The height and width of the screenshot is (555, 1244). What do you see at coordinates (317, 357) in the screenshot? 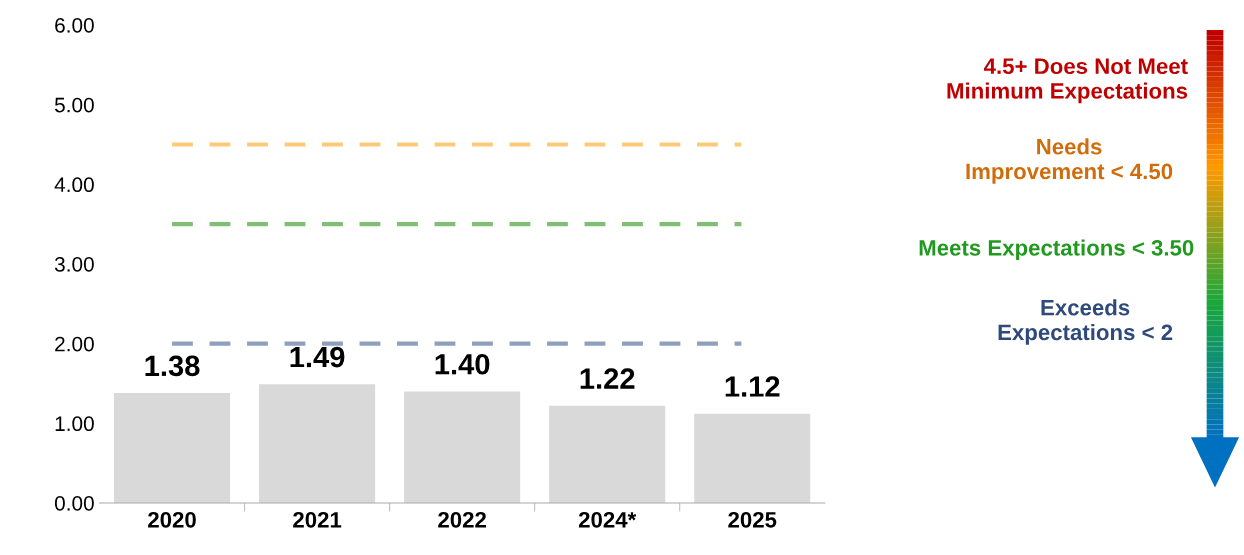
I see `data-label: 1.49` at bounding box center [317, 357].